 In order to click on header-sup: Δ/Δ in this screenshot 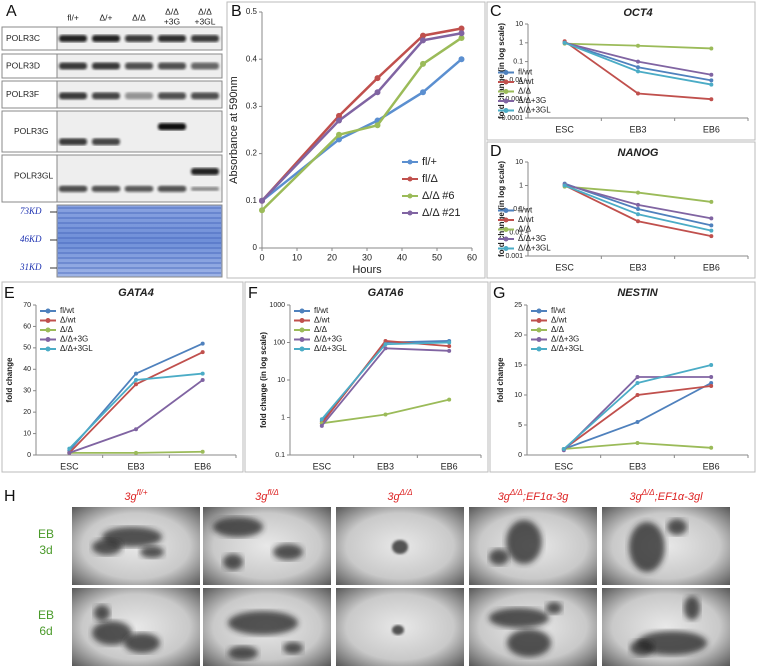, I will do `click(516, 492)`.